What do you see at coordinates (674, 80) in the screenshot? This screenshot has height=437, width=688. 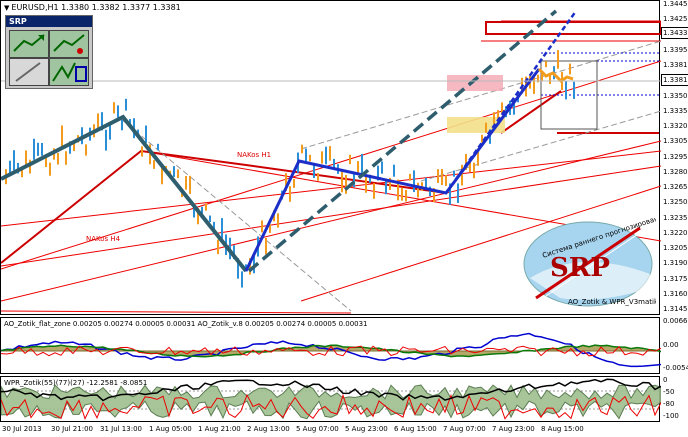 I see `current-price-tag: 1.3381` at bounding box center [674, 80].